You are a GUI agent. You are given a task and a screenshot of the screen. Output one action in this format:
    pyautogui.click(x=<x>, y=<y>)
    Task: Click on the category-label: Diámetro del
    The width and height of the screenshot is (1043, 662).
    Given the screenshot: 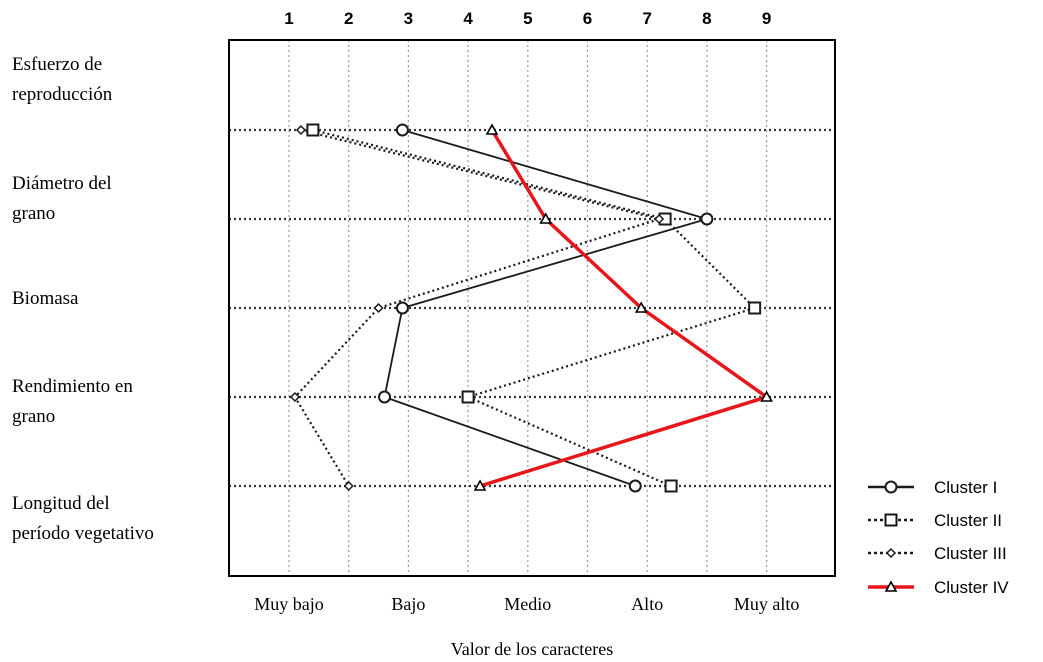 What is the action you would take?
    pyautogui.click(x=62, y=183)
    